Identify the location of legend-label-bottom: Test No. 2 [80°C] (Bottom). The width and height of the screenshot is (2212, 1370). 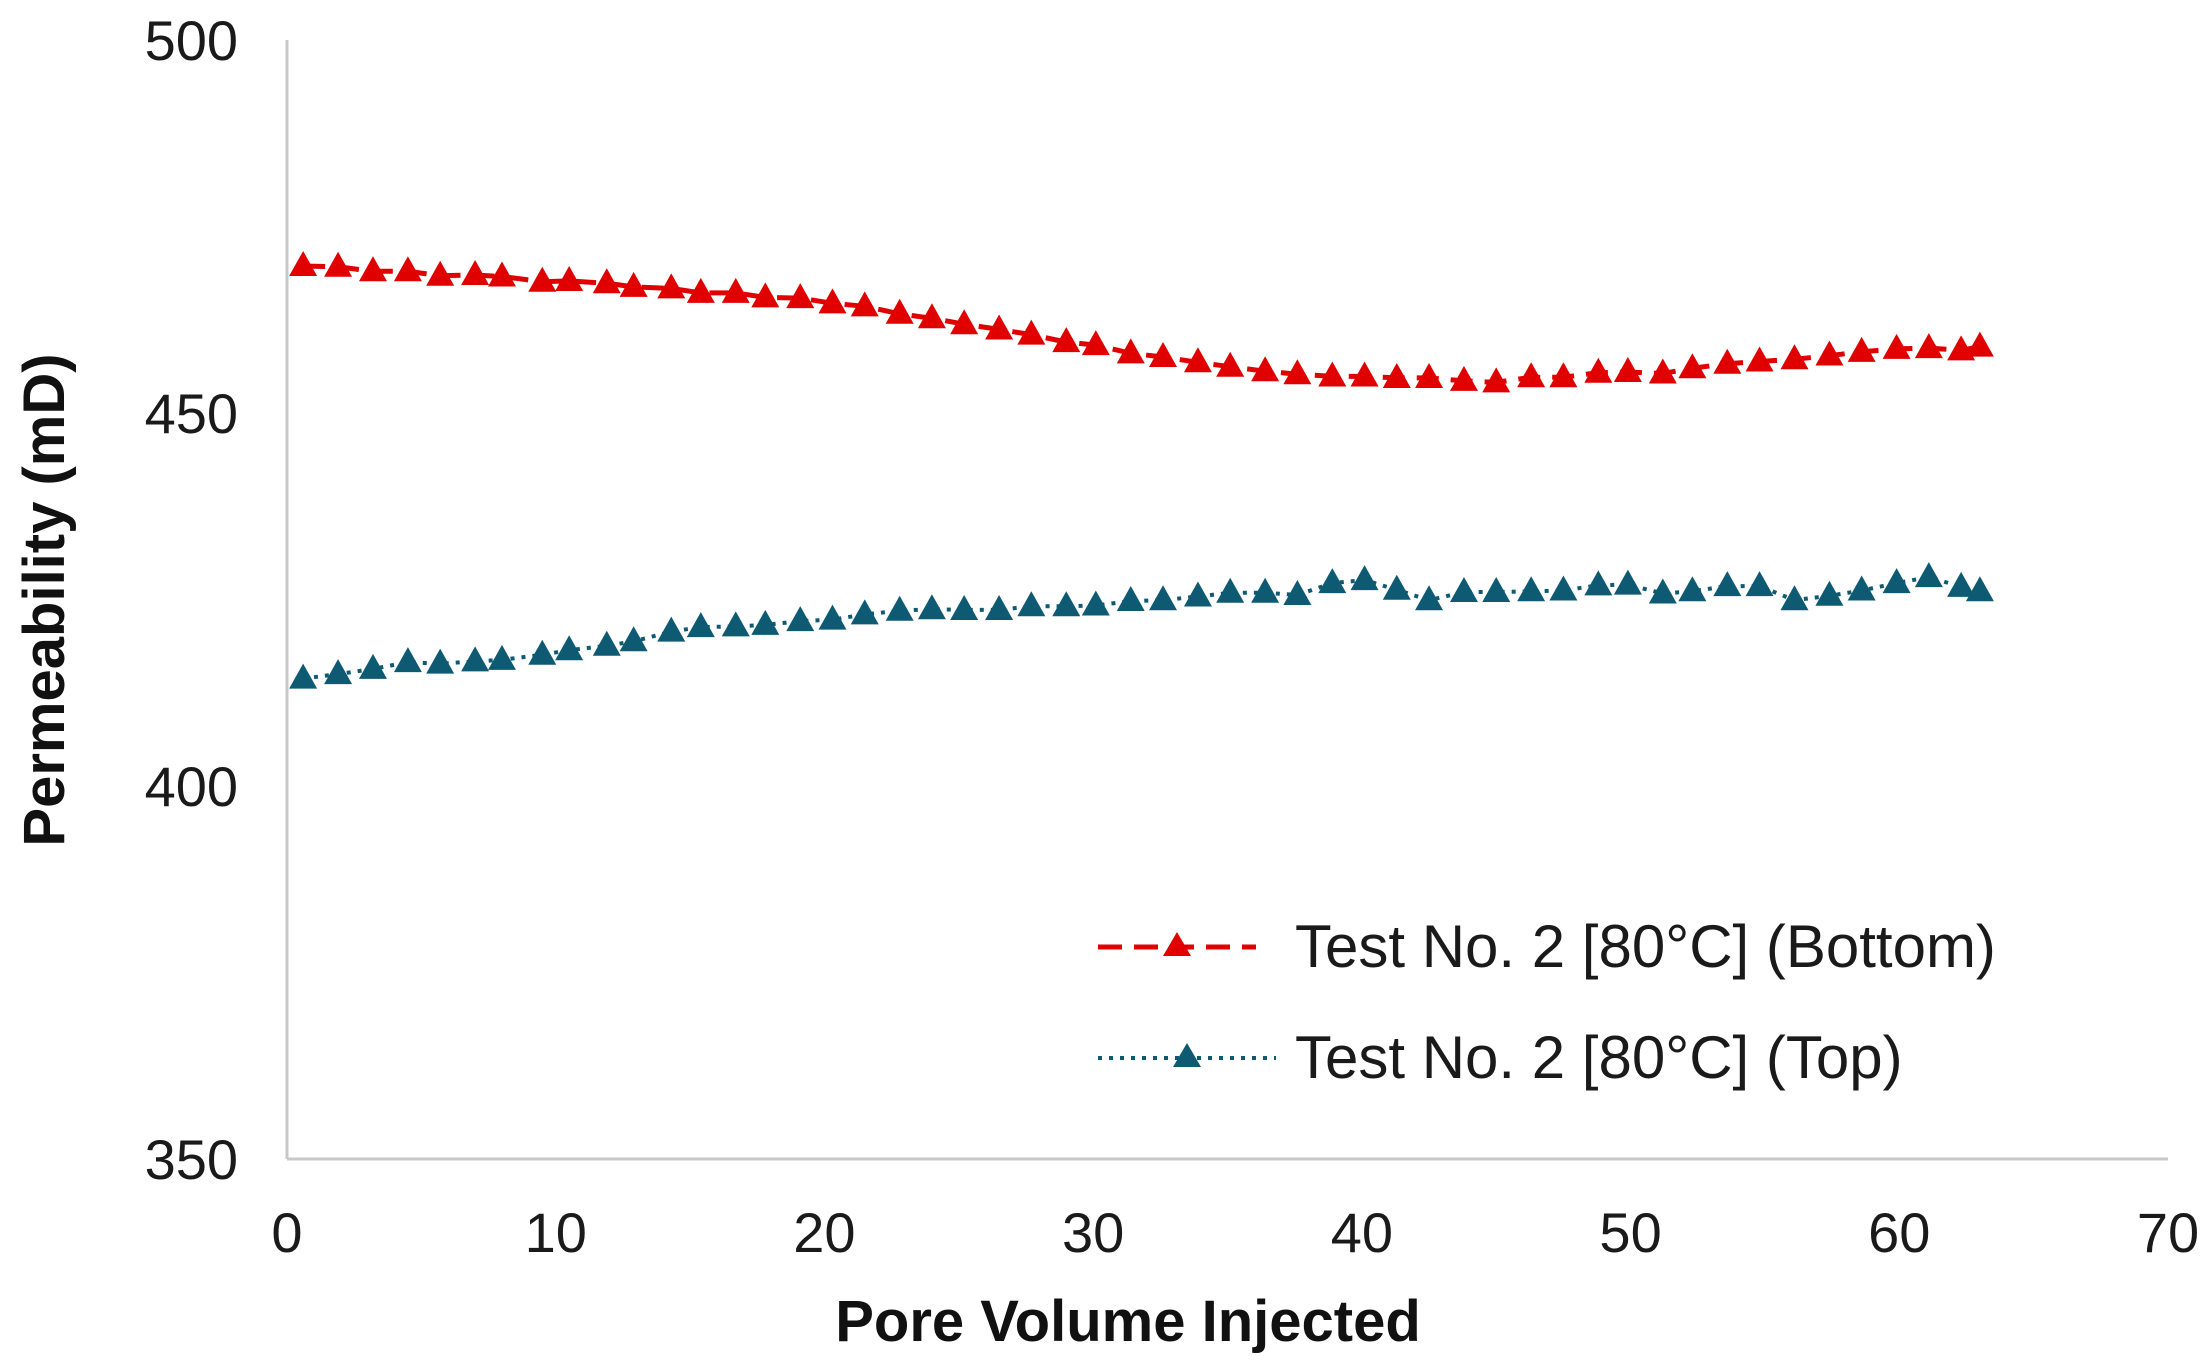
(1645, 946).